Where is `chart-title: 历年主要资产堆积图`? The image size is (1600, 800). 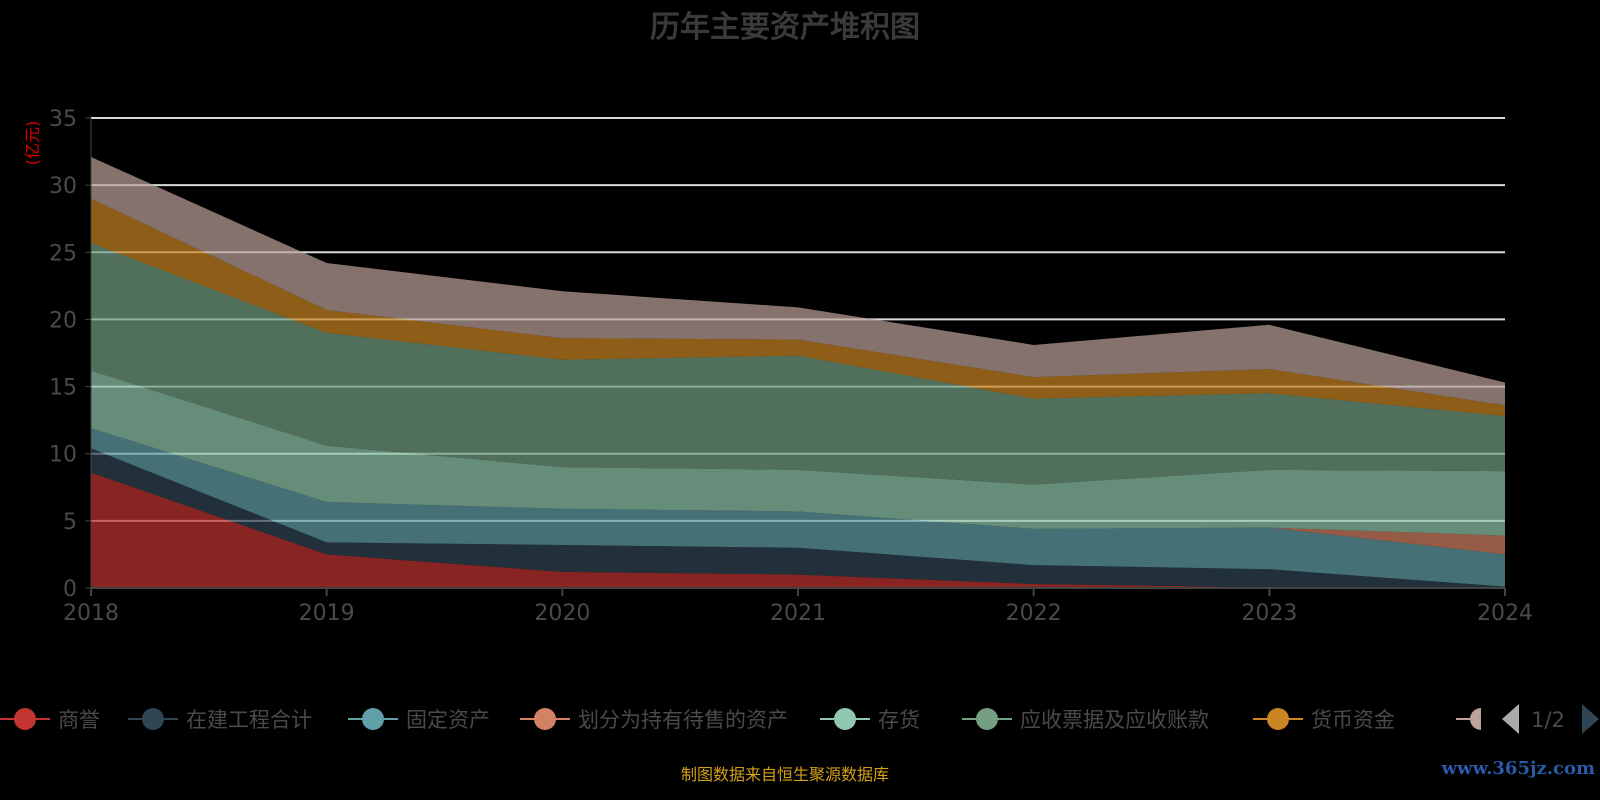 chart-title: 历年主要资产堆积图 is located at coordinates (785, 27).